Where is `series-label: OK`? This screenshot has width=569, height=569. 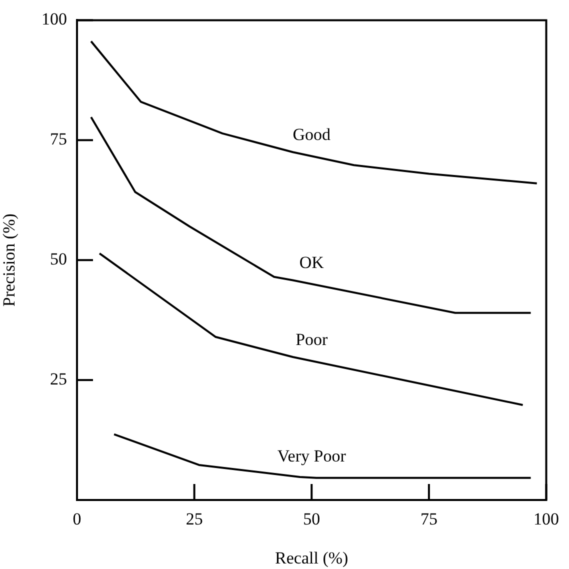 series-label: OK is located at coordinates (312, 262).